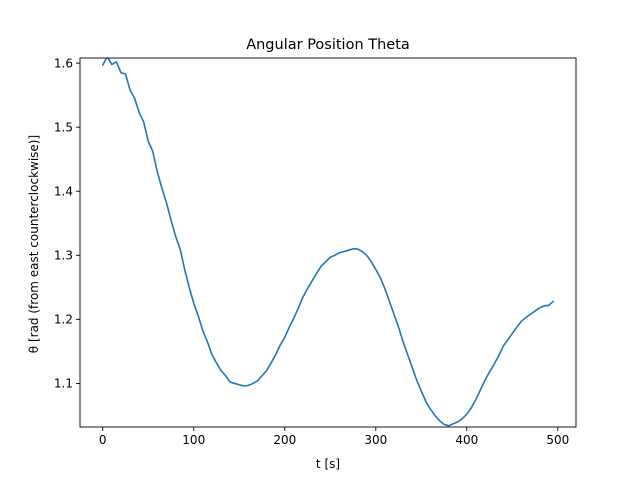 The height and width of the screenshot is (480, 640). I want to click on y-tick-label: 1.3, so click(63, 256).